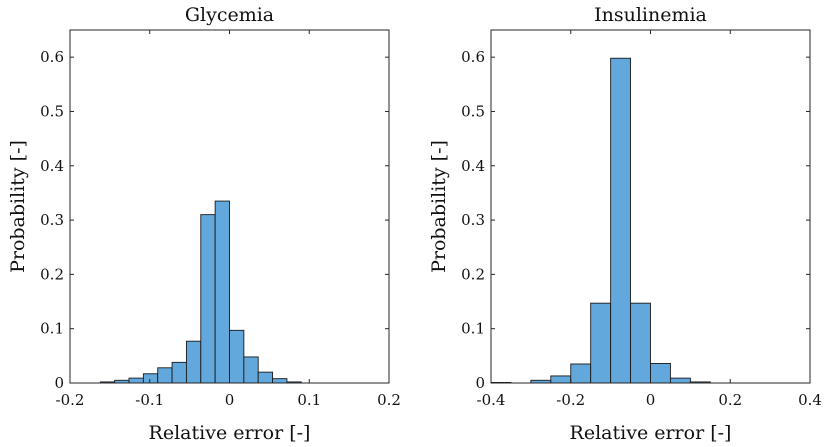 The height and width of the screenshot is (447, 829). I want to click on chart-title: Glycemia, so click(229, 15).